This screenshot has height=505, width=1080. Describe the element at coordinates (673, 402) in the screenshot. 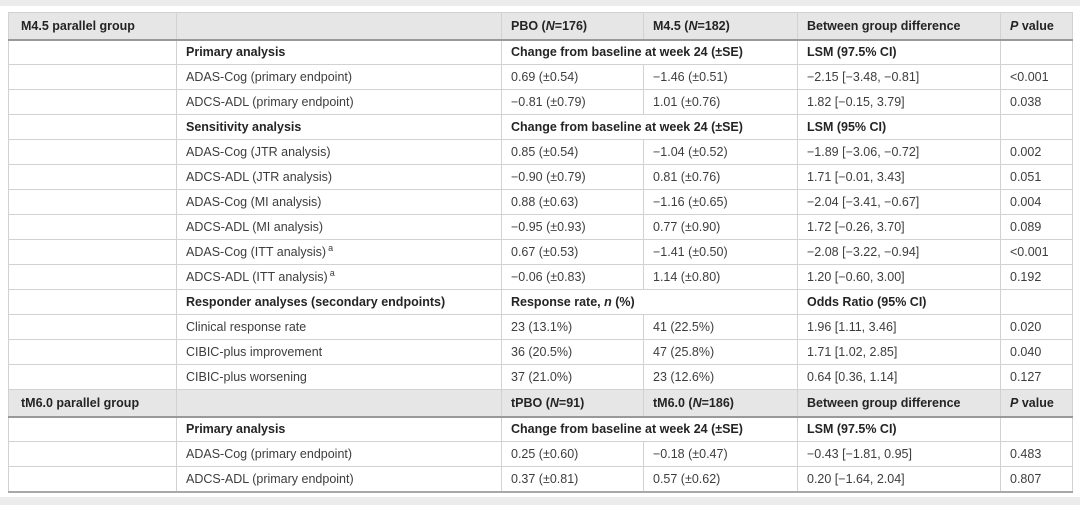

I see `active-header-text: tM6.0 (` at that location.